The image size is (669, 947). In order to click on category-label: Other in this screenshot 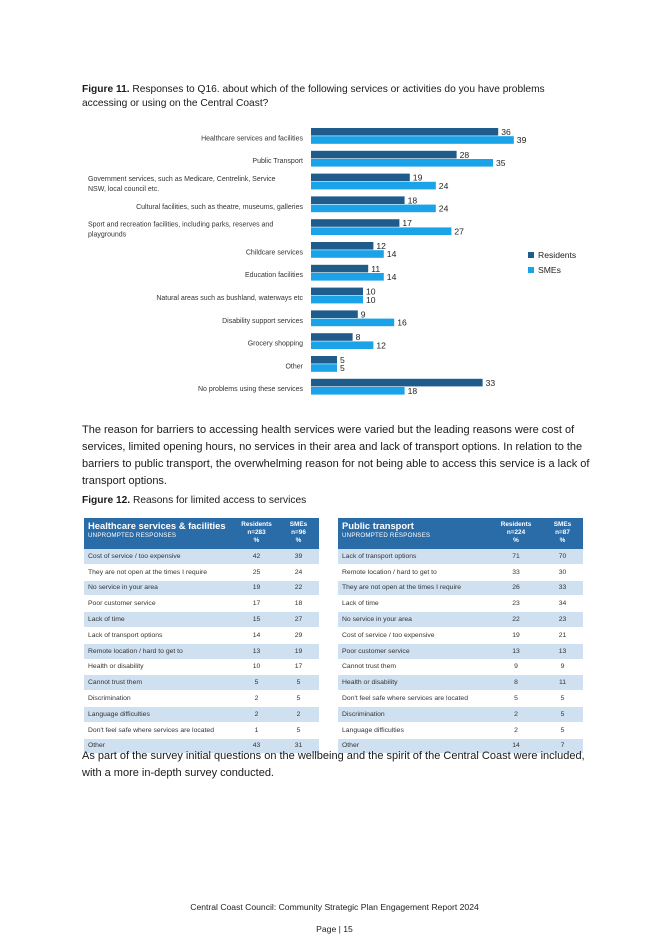, I will do `click(294, 366)`.